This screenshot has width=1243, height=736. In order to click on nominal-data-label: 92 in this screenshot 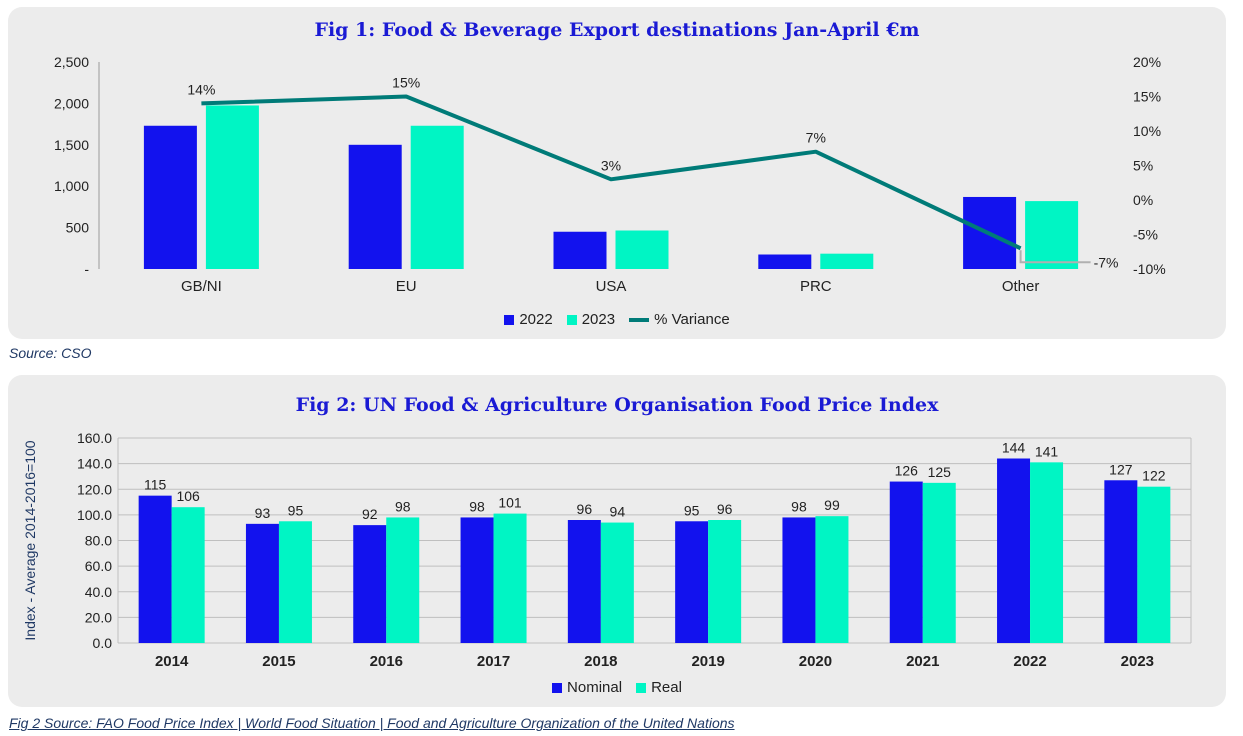, I will do `click(370, 514)`.